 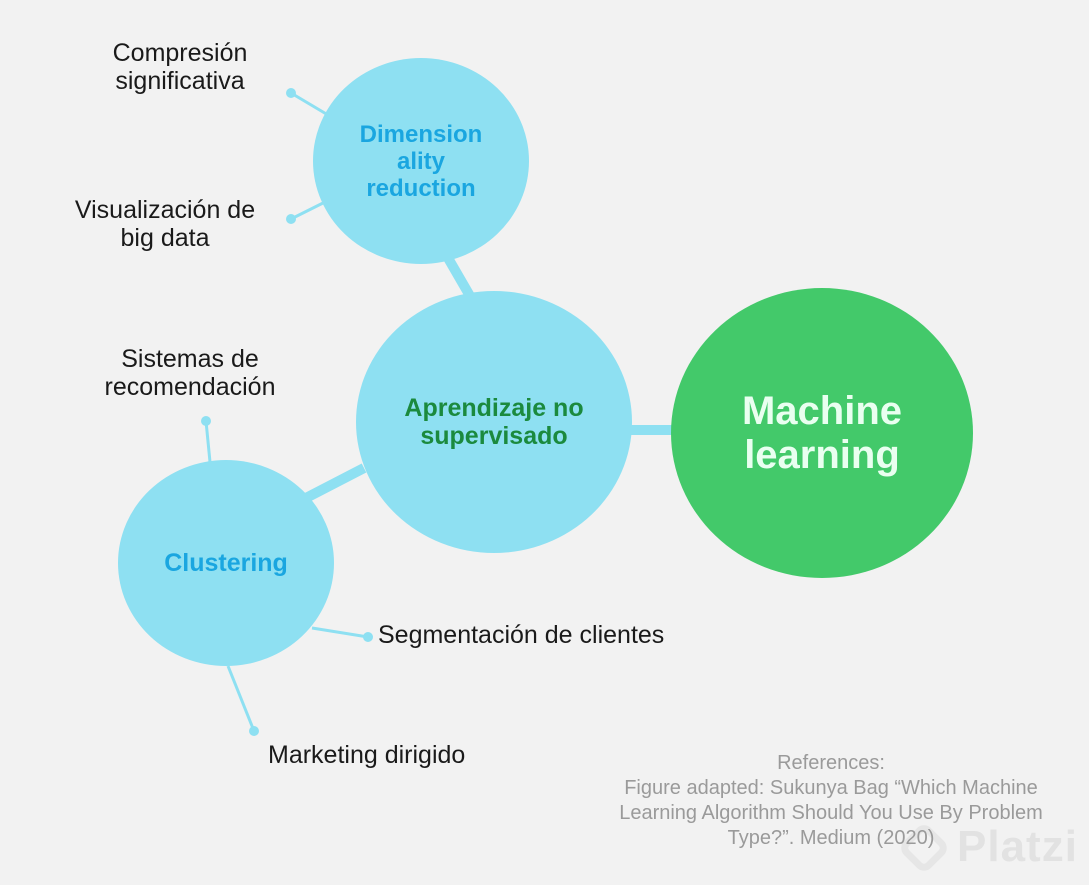 I want to click on connector-recomendacion, so click(x=208, y=441).